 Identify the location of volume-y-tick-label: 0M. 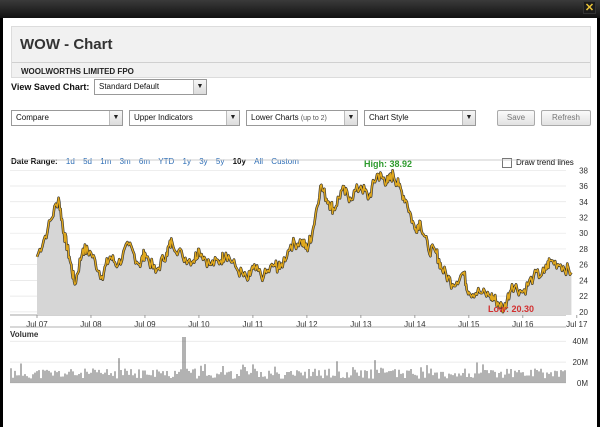
(582, 383).